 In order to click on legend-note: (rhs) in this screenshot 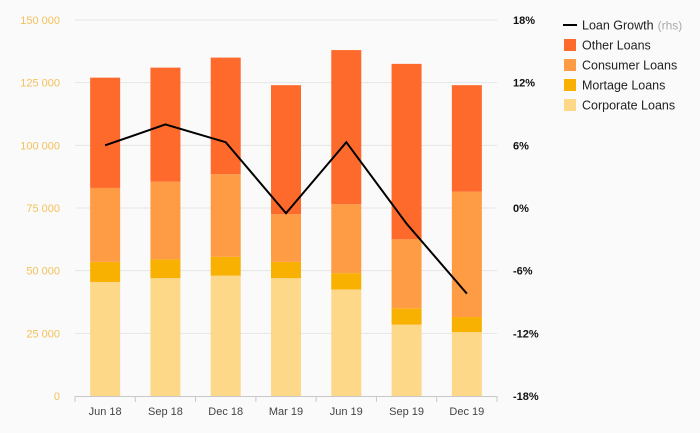, I will do `click(670, 26)`.